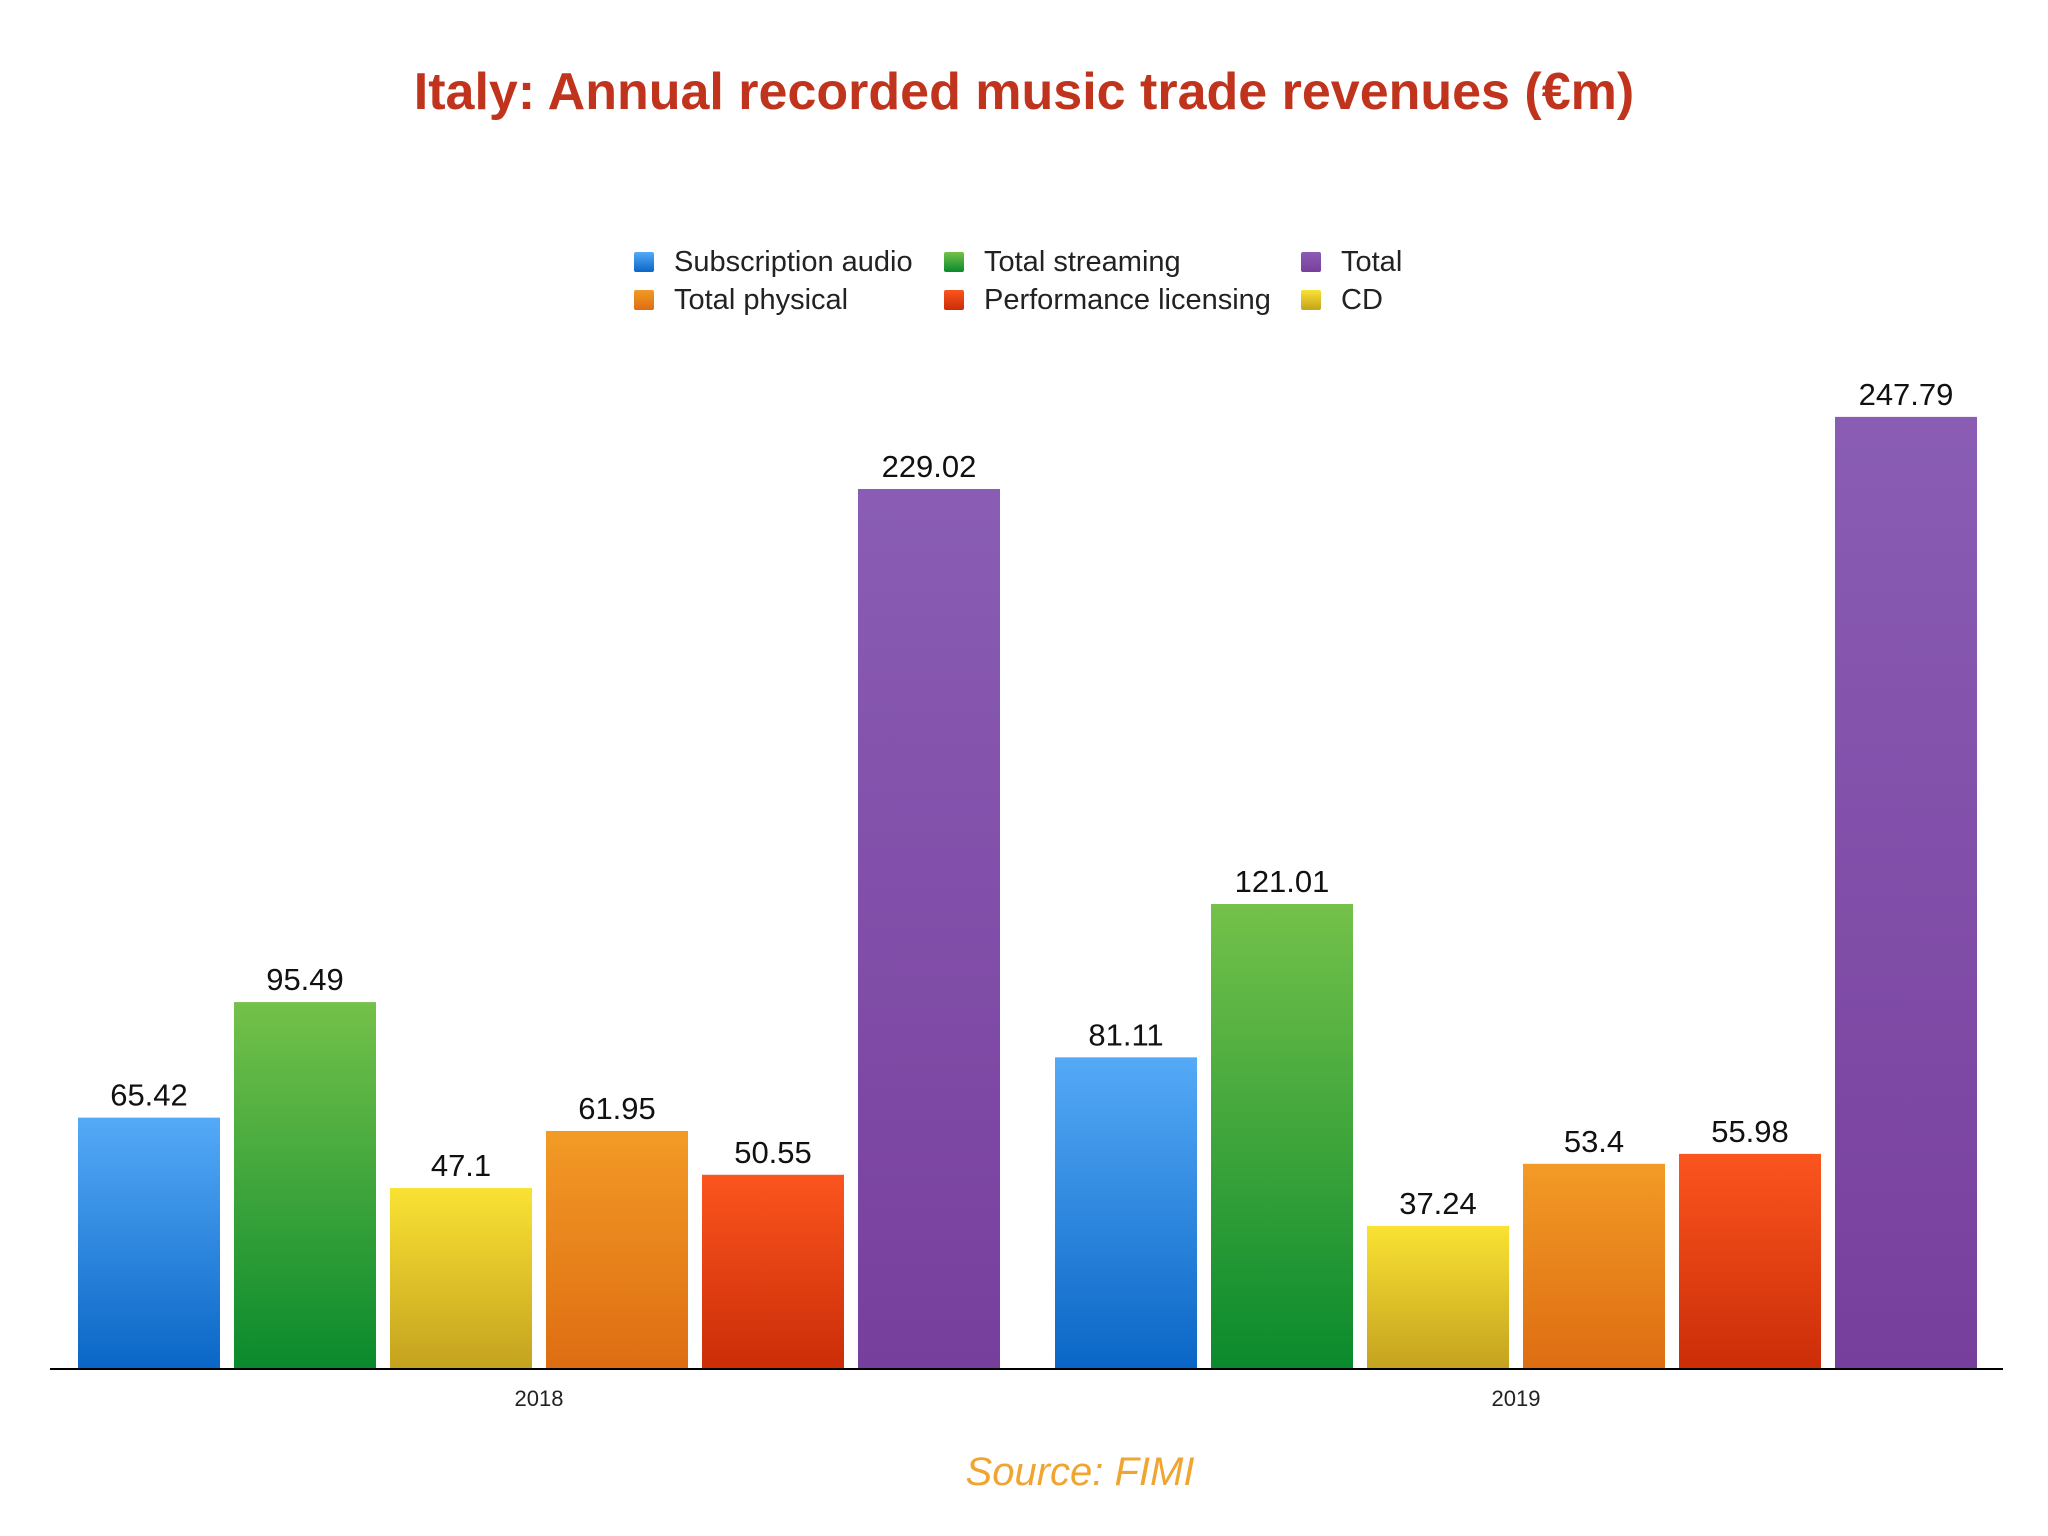 Image resolution: width=2048 pixels, height=1536 pixels. What do you see at coordinates (461, 1165) in the screenshot?
I see `bar-value-label: 47.1` at bounding box center [461, 1165].